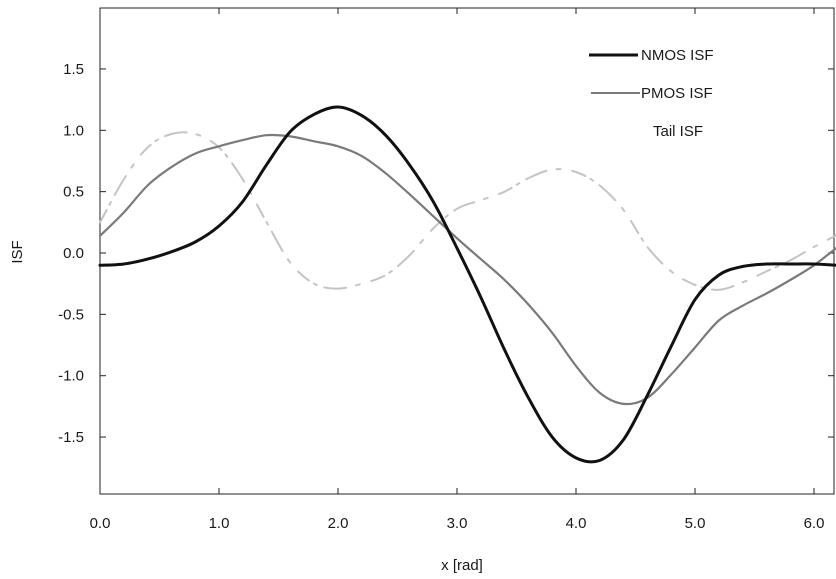  I want to click on y-tick-label: 1.0, so click(73, 130).